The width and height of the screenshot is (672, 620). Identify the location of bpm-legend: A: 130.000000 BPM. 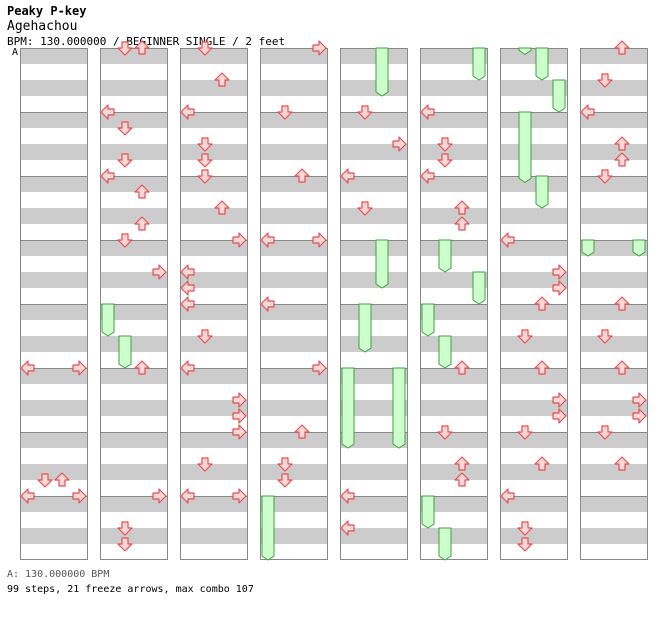
(58, 574).